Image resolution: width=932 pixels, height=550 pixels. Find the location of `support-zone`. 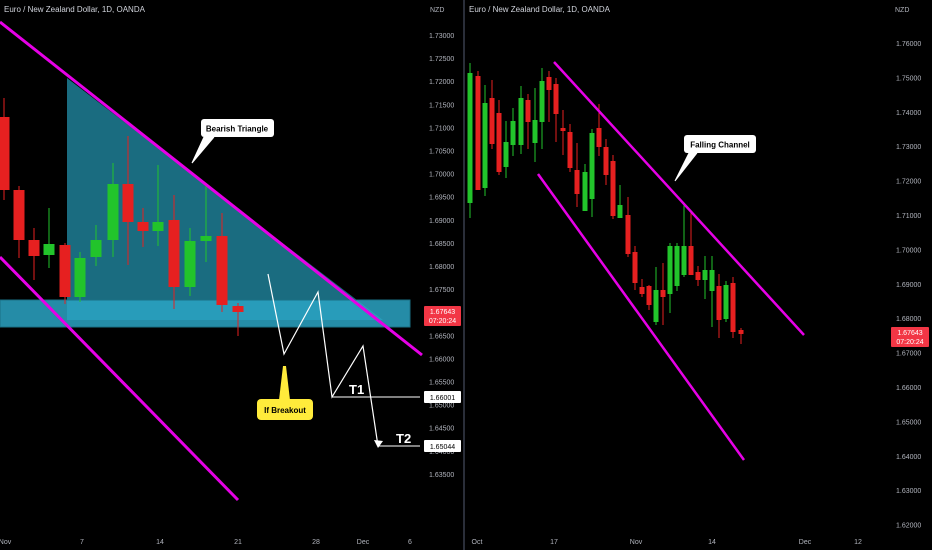

support-zone is located at coordinates (205, 313).